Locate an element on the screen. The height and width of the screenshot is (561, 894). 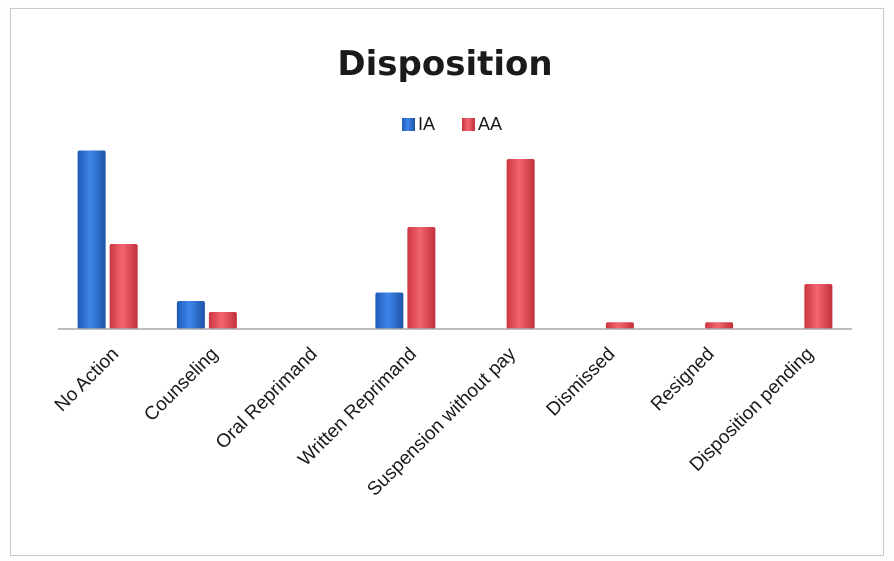
legend: IA AA is located at coordinates (452, 124).